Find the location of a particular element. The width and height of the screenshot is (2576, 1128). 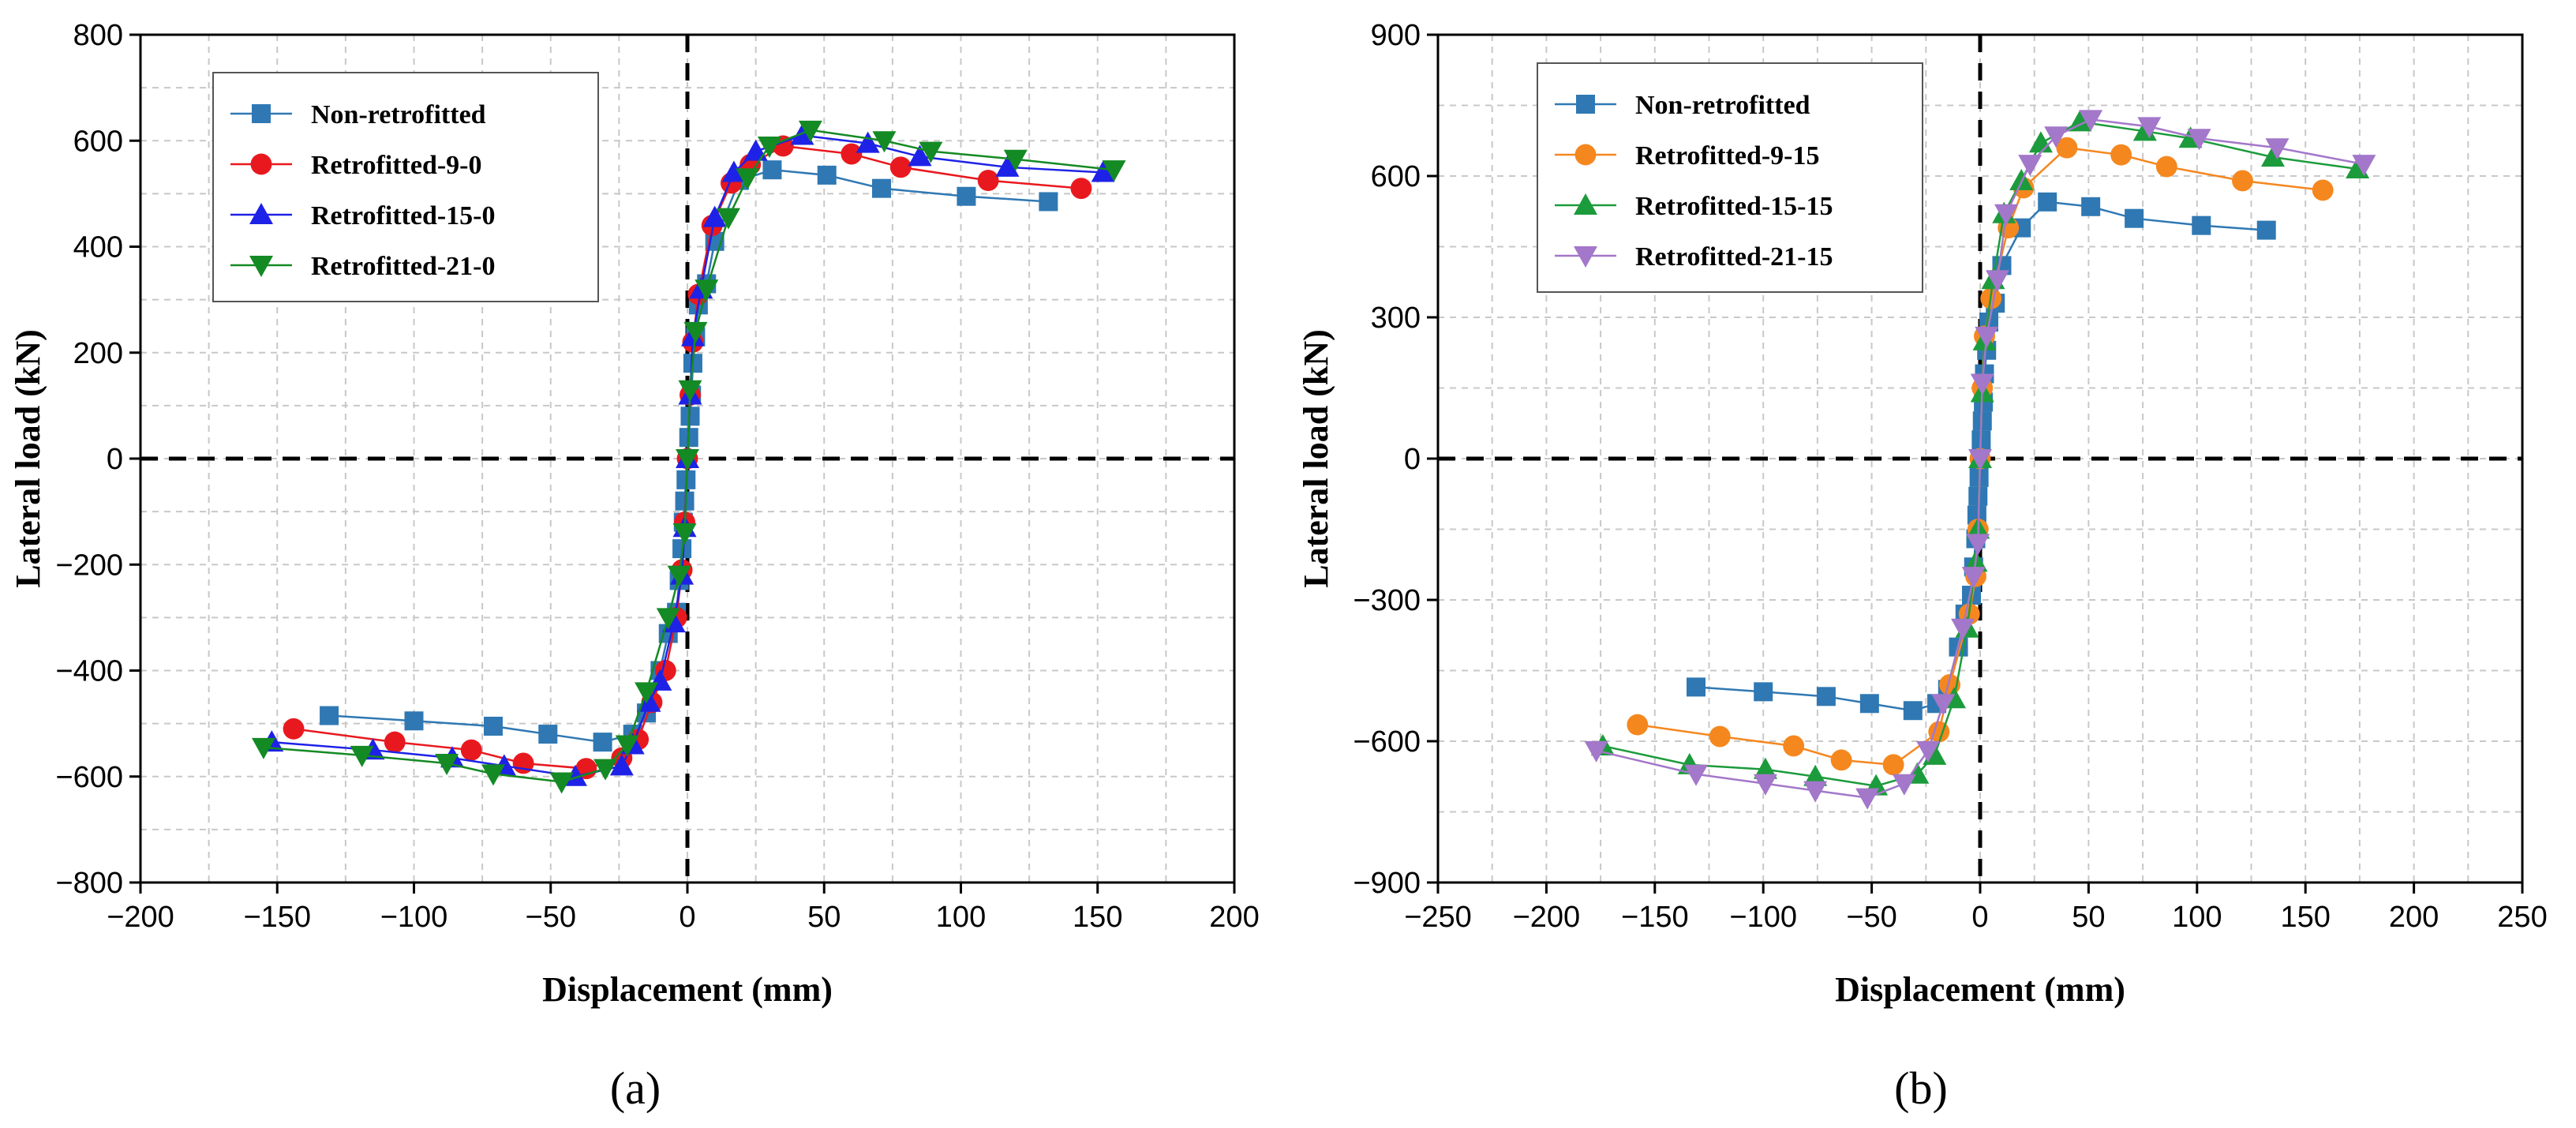

y-tick-label: −200 is located at coordinates (89, 565).